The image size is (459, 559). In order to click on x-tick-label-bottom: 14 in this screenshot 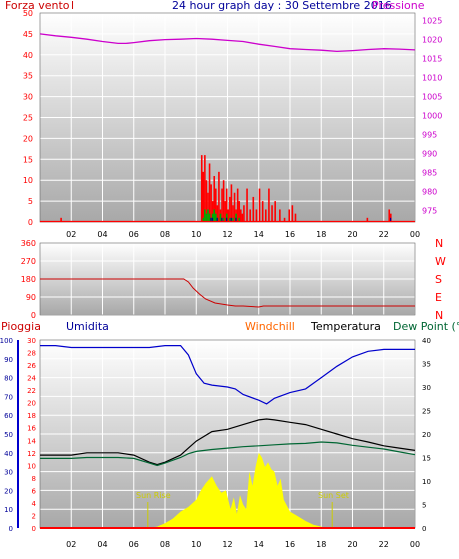, I will do `click(259, 544)`.